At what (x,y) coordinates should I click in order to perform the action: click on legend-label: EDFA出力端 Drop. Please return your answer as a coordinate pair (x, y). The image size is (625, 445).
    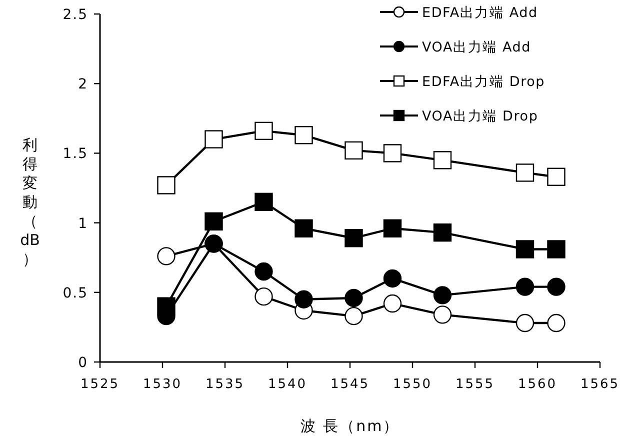
    Looking at the image, I should click on (484, 82).